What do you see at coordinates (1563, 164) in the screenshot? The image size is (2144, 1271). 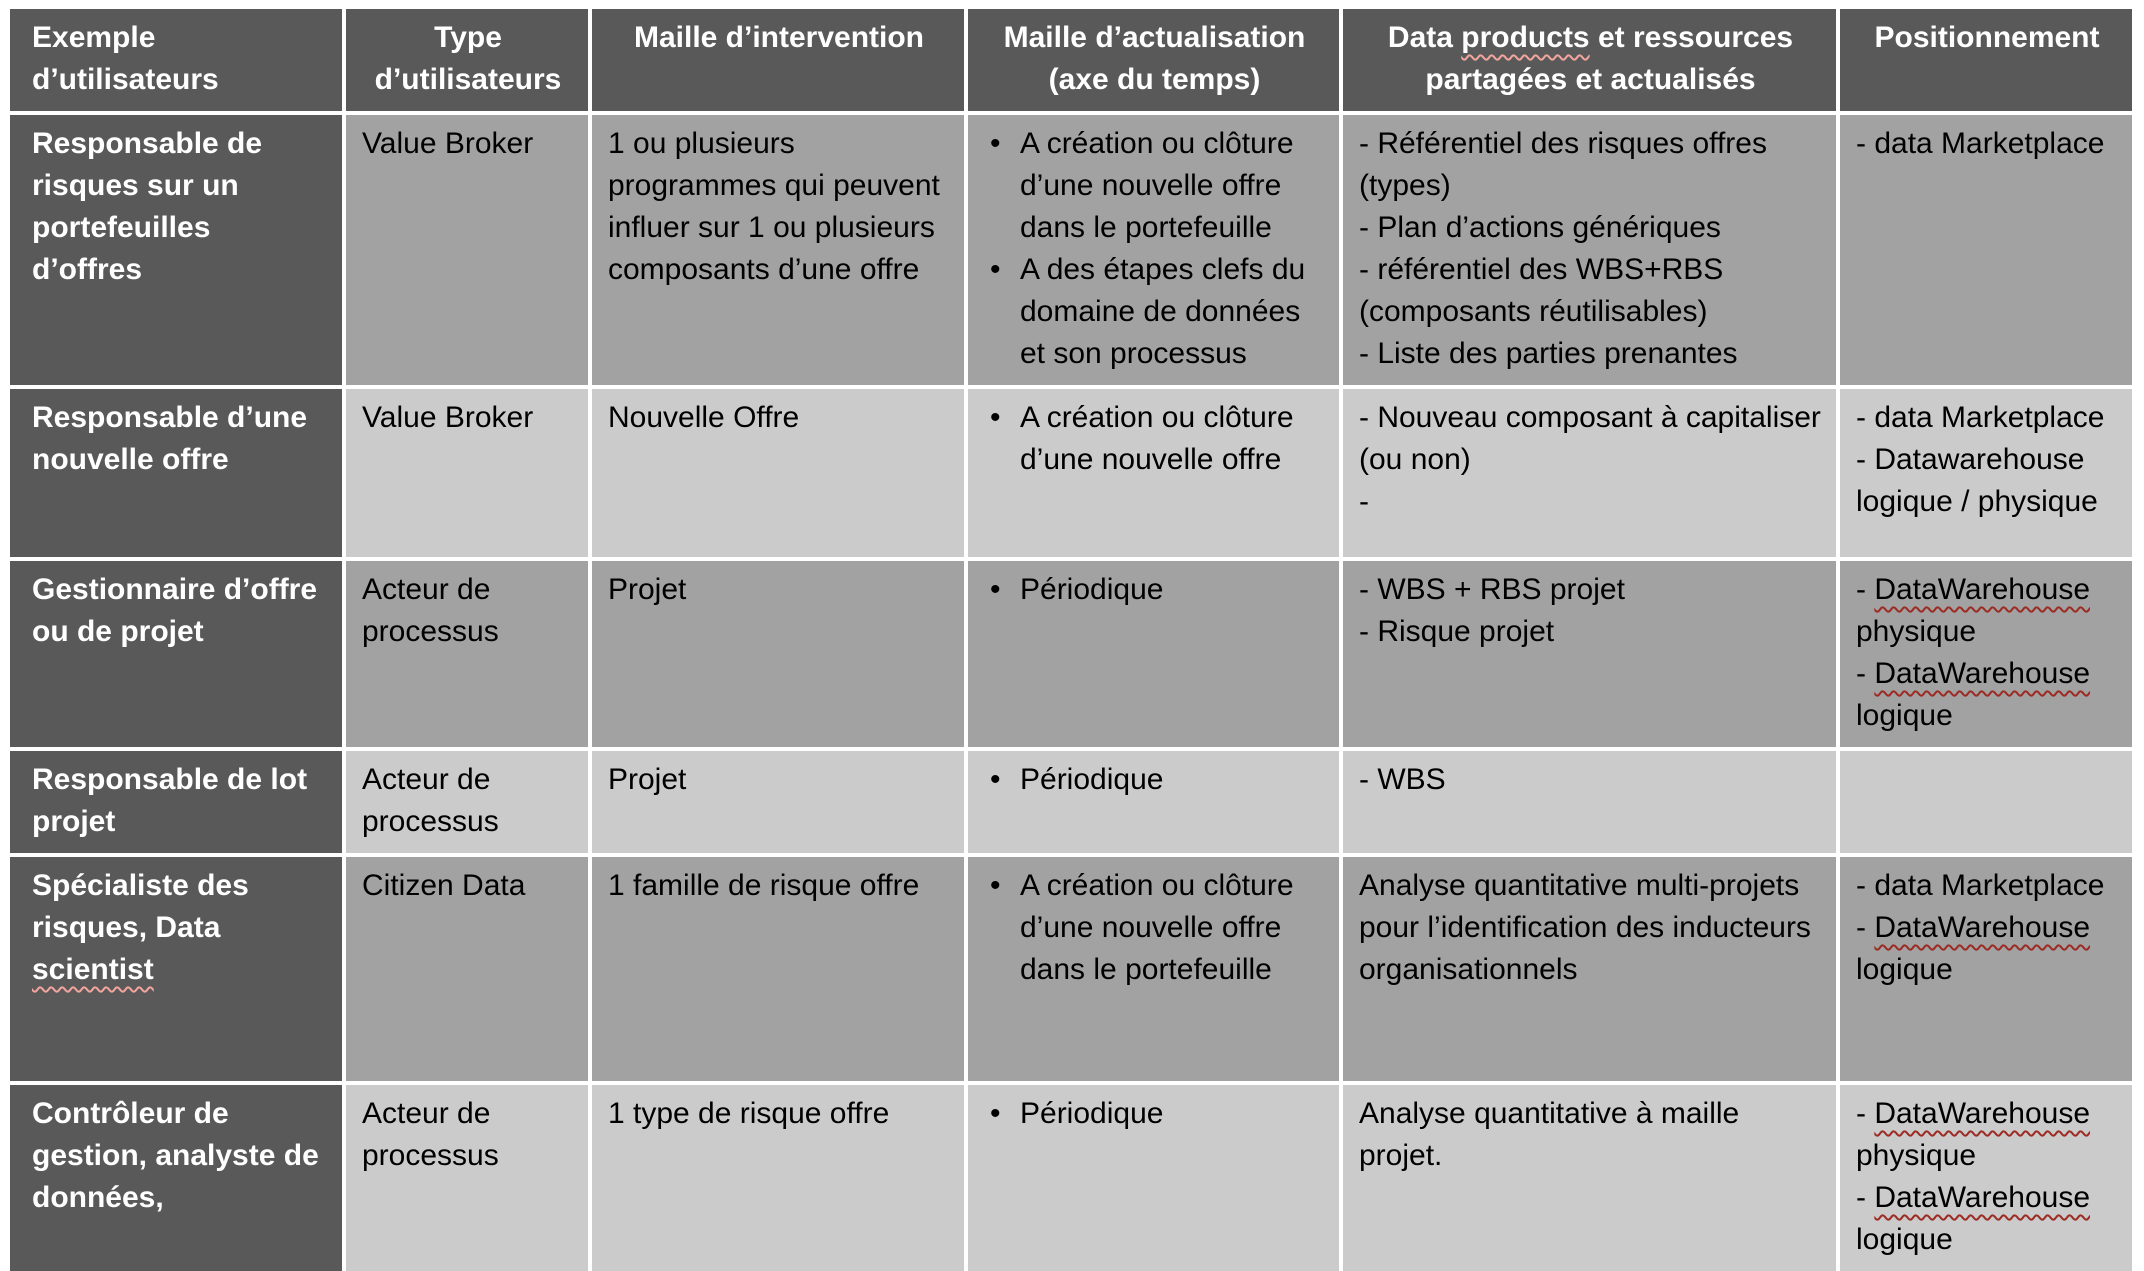 I see `list-item: - Référentiel des risques offres (types)` at bounding box center [1563, 164].